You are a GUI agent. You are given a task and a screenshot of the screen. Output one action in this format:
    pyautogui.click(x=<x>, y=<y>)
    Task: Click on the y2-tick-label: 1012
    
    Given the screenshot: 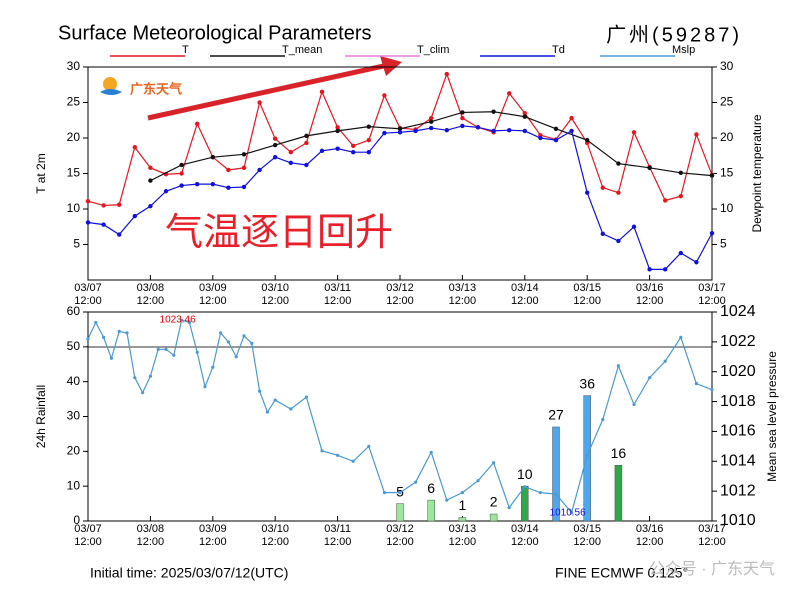 What is the action you would take?
    pyautogui.click(x=738, y=490)
    